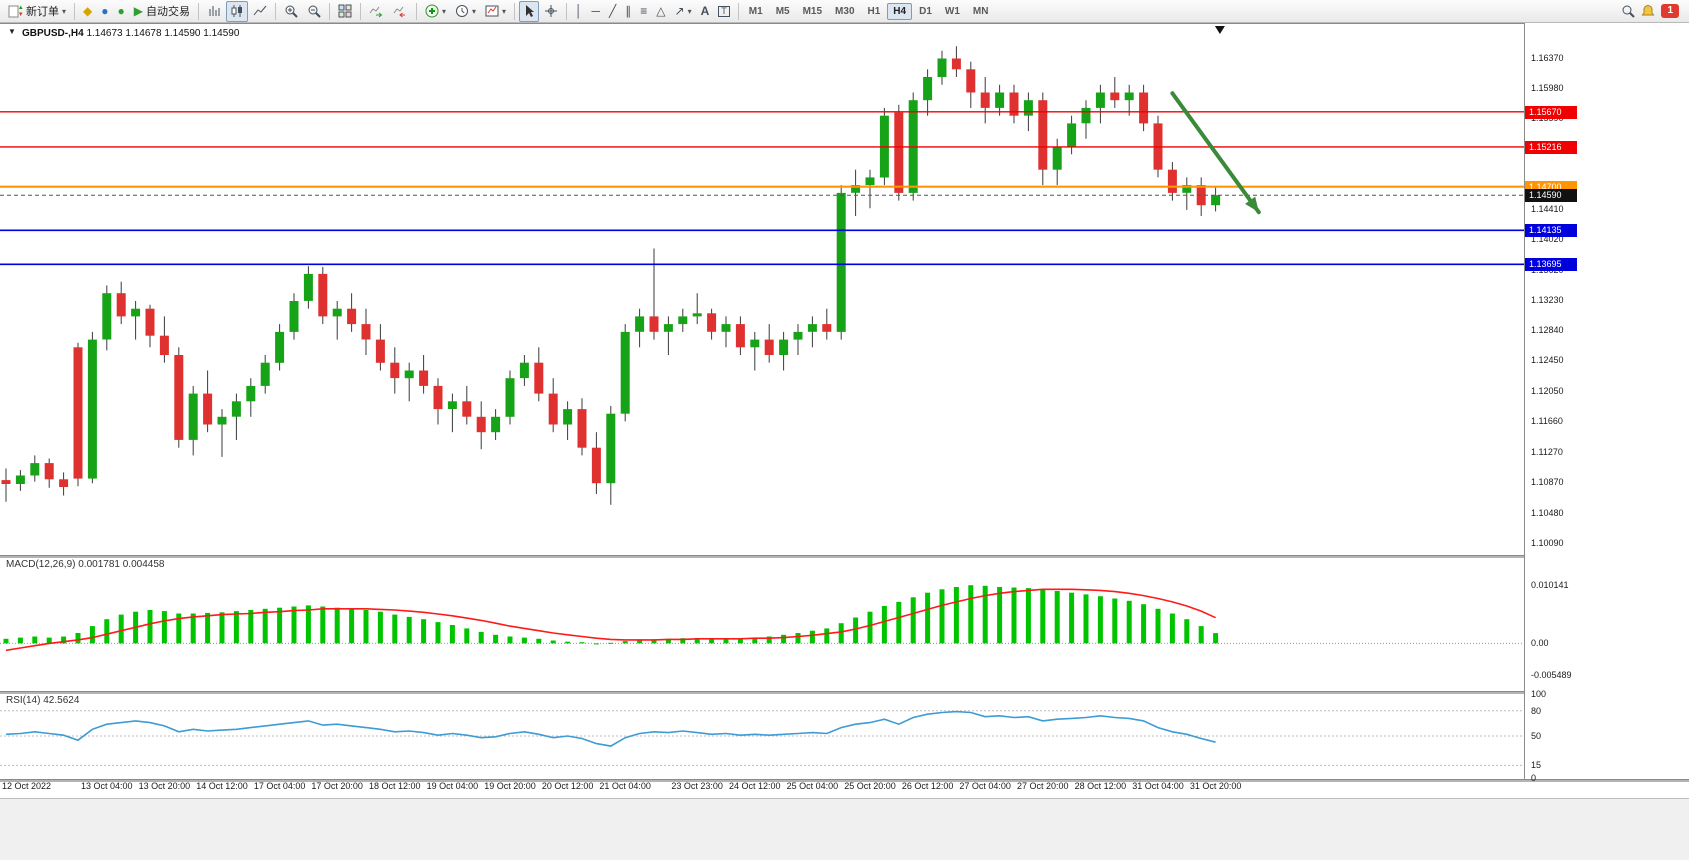 The height and width of the screenshot is (860, 1689). I want to click on fibonacci-icon: ≡, so click(644, 11).